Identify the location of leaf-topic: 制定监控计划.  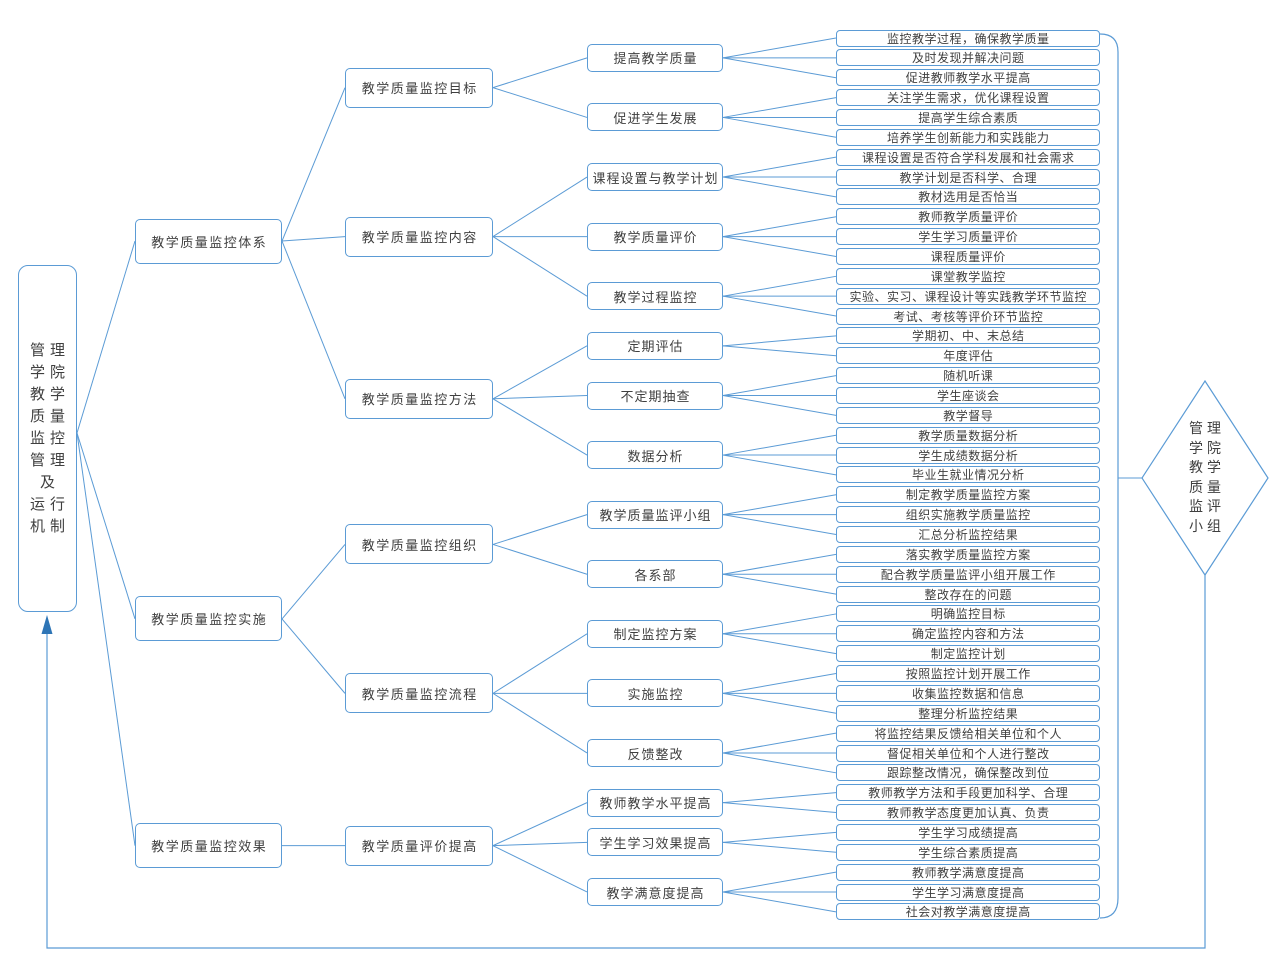
(968, 654).